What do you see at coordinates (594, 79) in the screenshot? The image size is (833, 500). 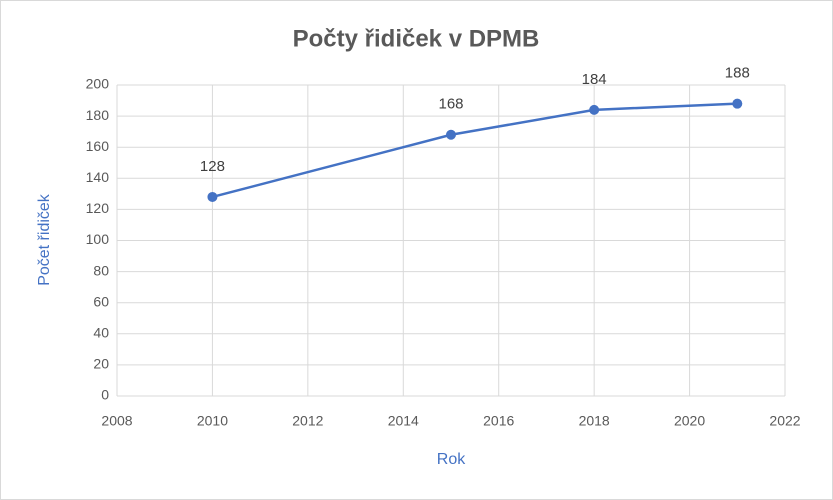 I see `data-label: 184` at bounding box center [594, 79].